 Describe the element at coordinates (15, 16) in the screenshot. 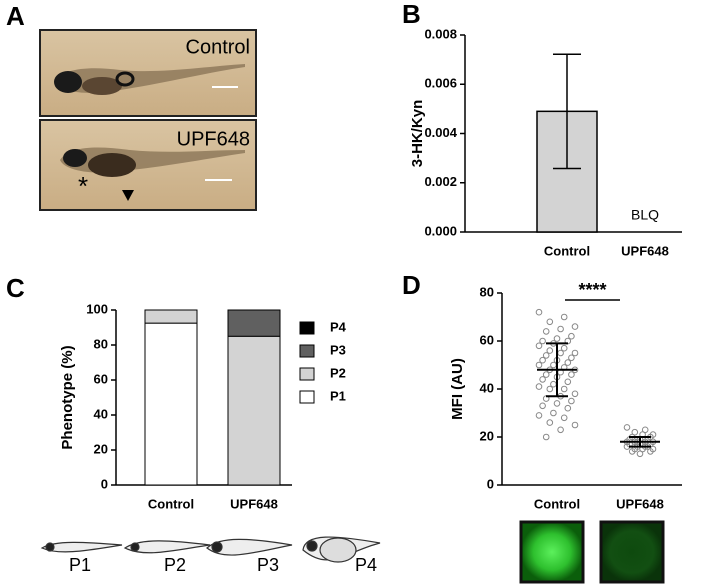

I see `panel-letter: A` at that location.